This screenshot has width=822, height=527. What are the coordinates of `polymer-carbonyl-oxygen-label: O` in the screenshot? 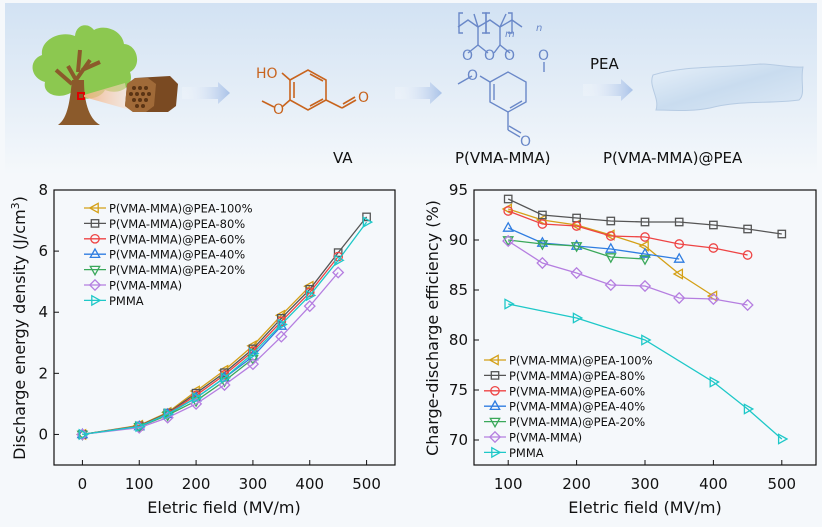 It's located at (467, 56).